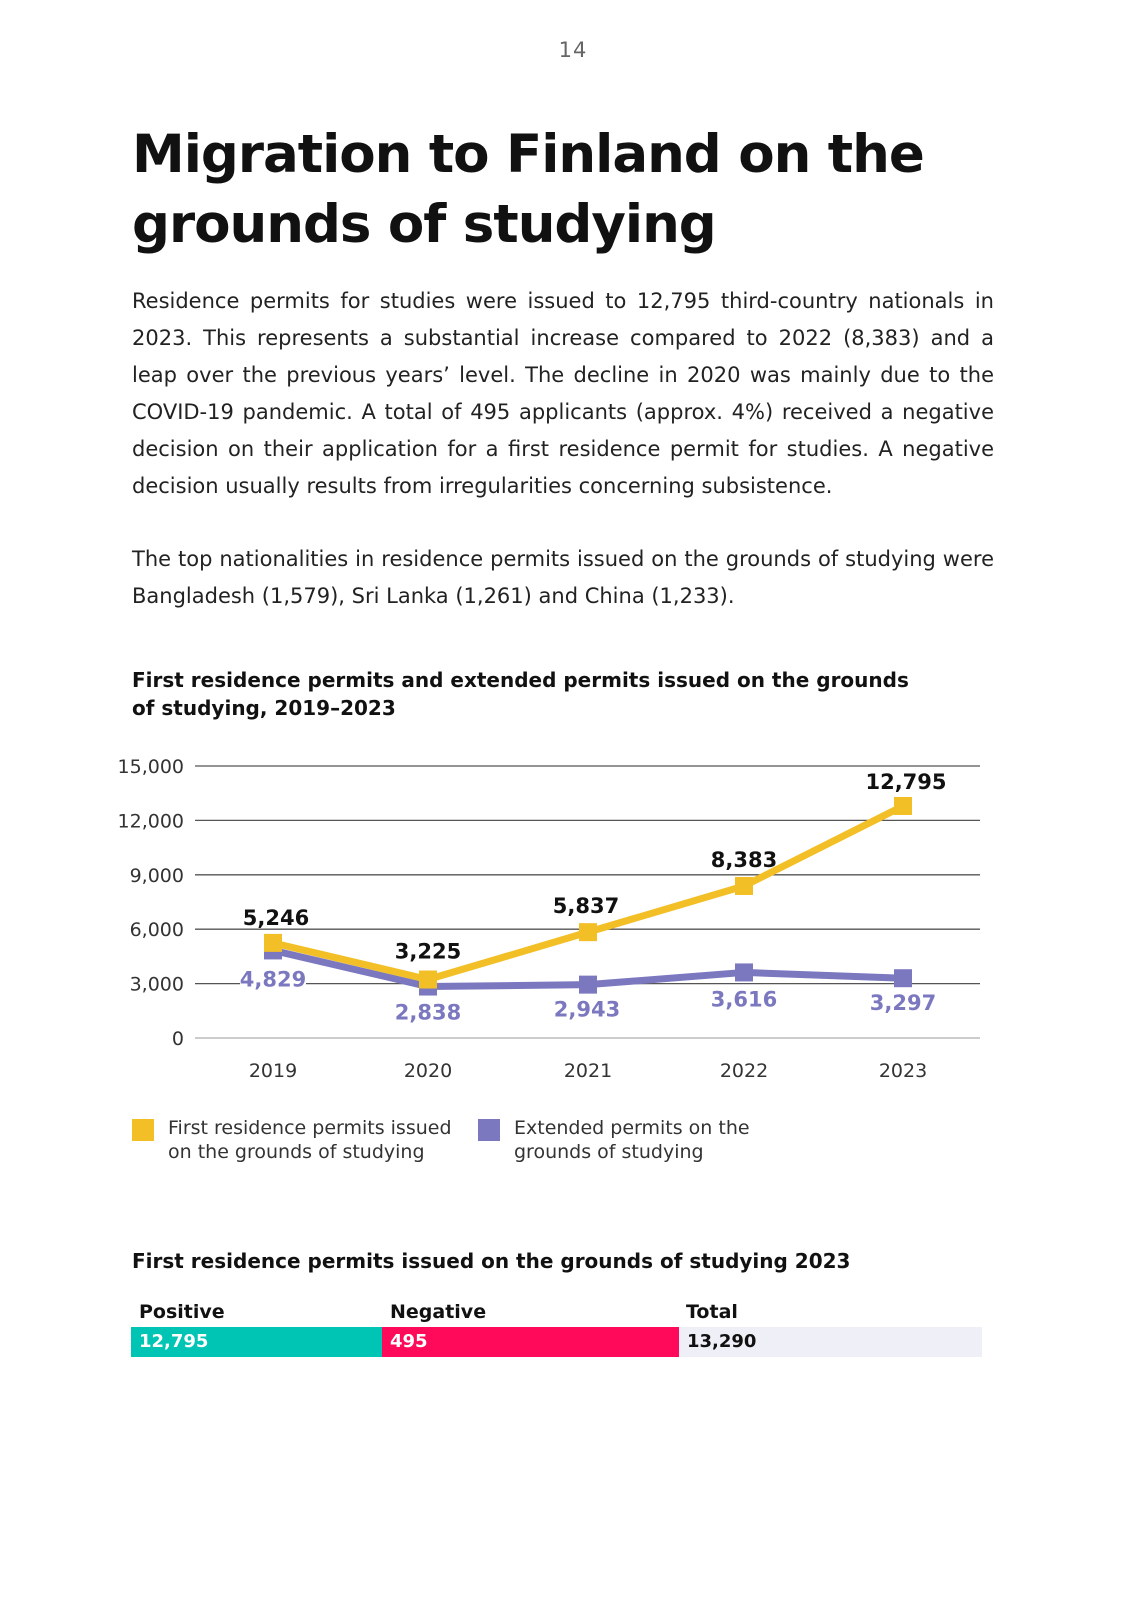 This screenshot has width=1146, height=1600. What do you see at coordinates (744, 1071) in the screenshot?
I see `x-tick-label: 2022` at bounding box center [744, 1071].